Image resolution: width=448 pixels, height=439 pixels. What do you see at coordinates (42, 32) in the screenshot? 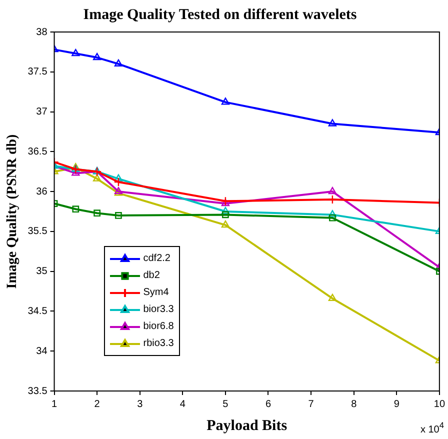
I see `y-tick-label: 38` at bounding box center [42, 32].